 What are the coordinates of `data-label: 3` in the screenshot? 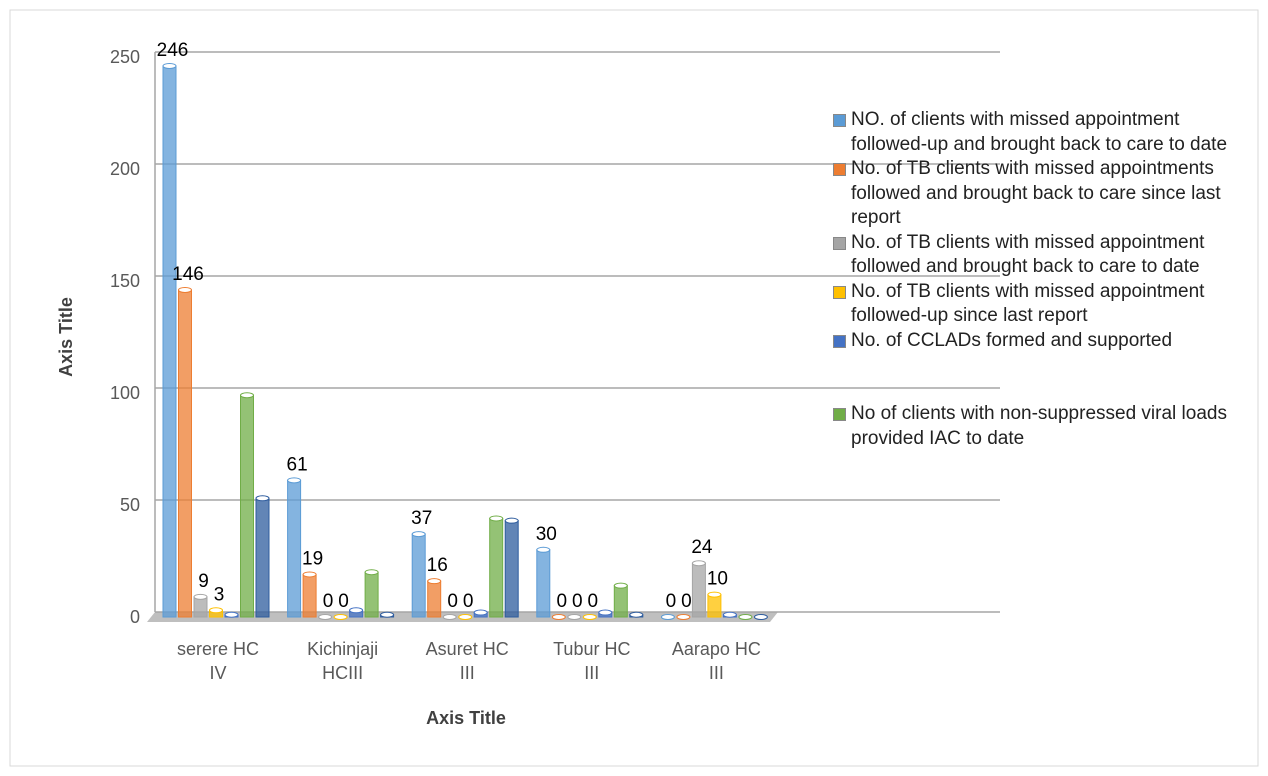 It's located at (219, 594).